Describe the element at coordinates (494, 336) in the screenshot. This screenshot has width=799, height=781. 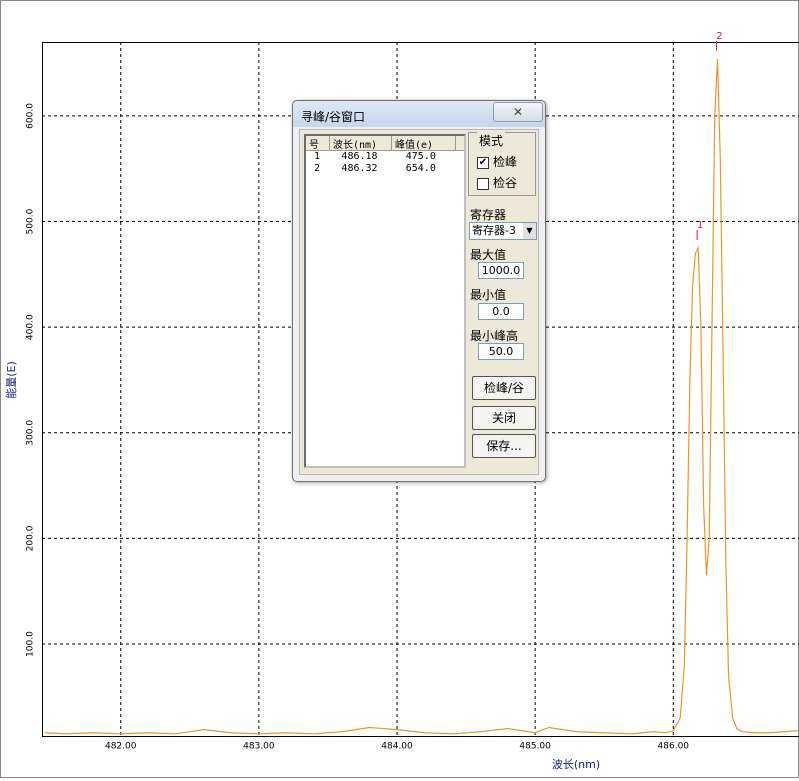
I see `field-label: 最小峰高` at that location.